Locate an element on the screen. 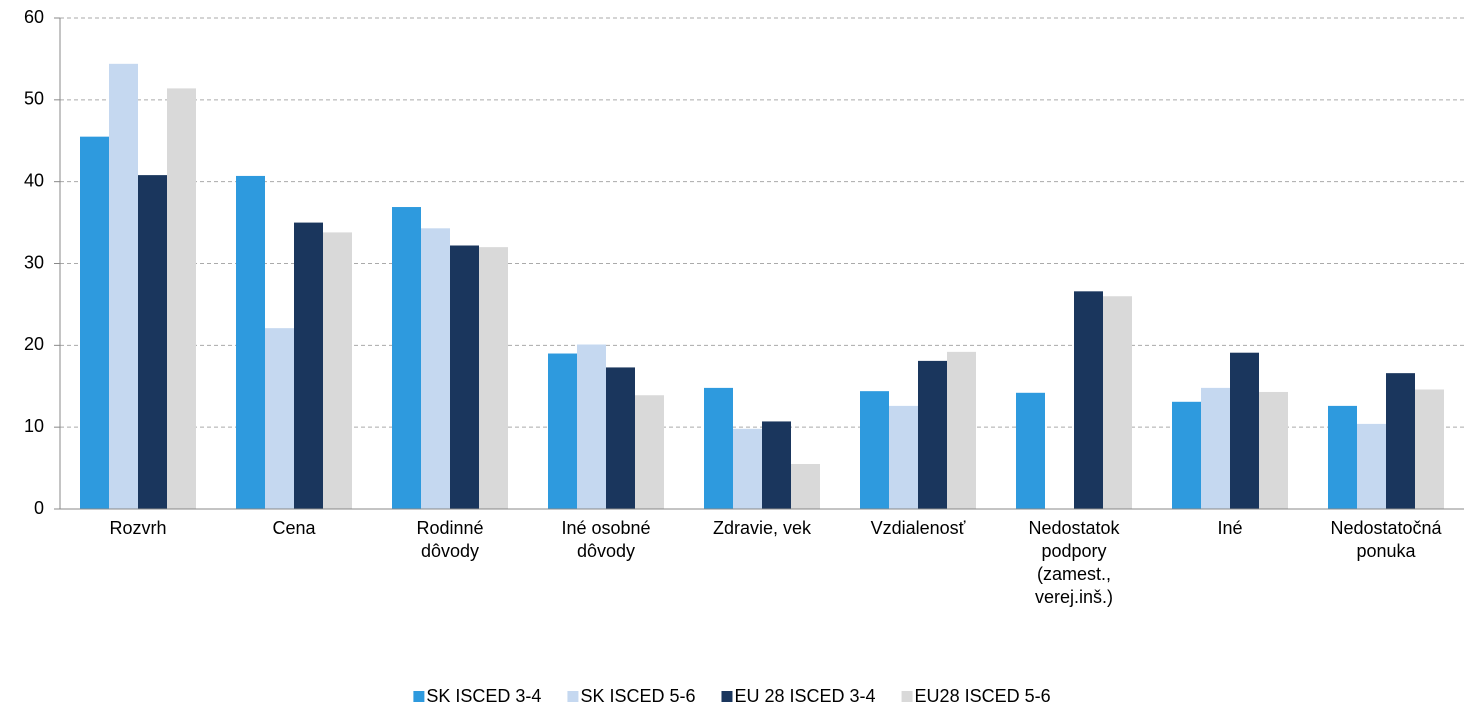  legend-label: SK ISCED 5-6 is located at coordinates (637, 696).